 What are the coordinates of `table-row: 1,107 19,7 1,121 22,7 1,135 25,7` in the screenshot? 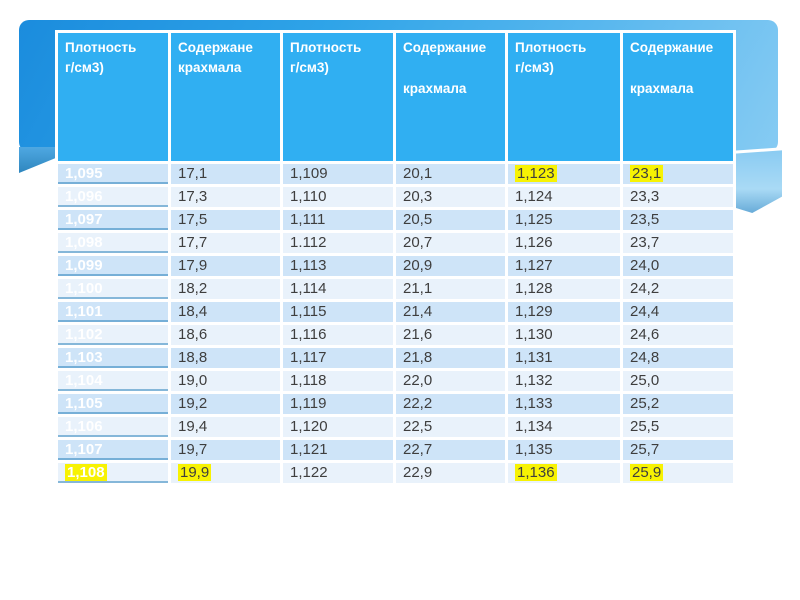 It's located at (395, 450).